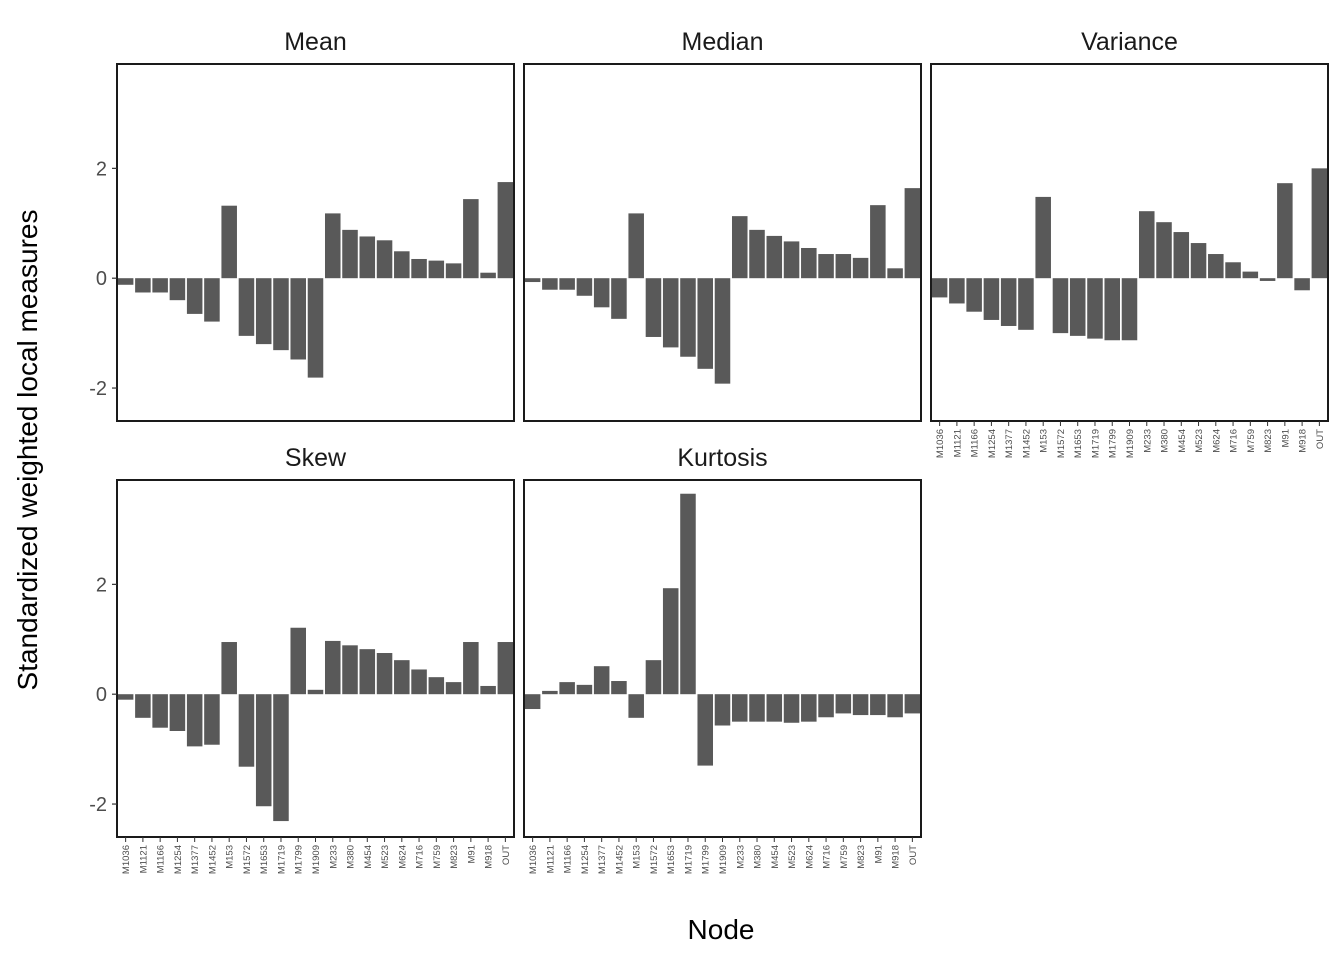 The height and width of the screenshot is (960, 1344). Describe the element at coordinates (758, 857) in the screenshot. I see `x-tick-label: M380` at that location.